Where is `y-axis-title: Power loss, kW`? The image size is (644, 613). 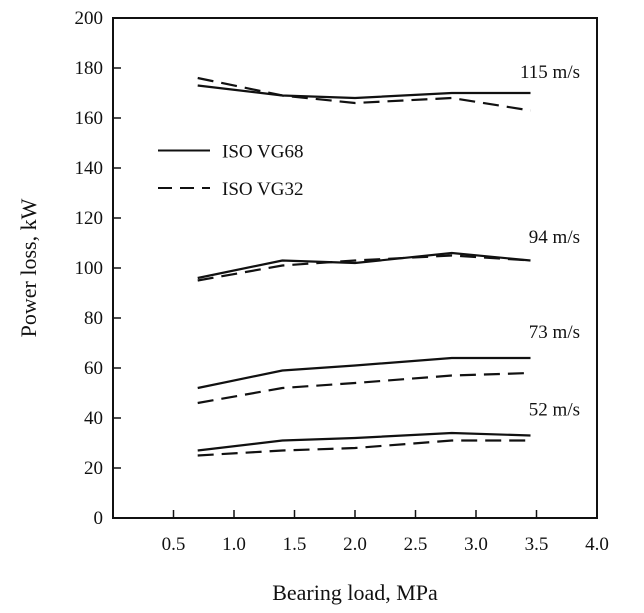
y-axis-title: Power loss, kW is located at coordinates (28, 267).